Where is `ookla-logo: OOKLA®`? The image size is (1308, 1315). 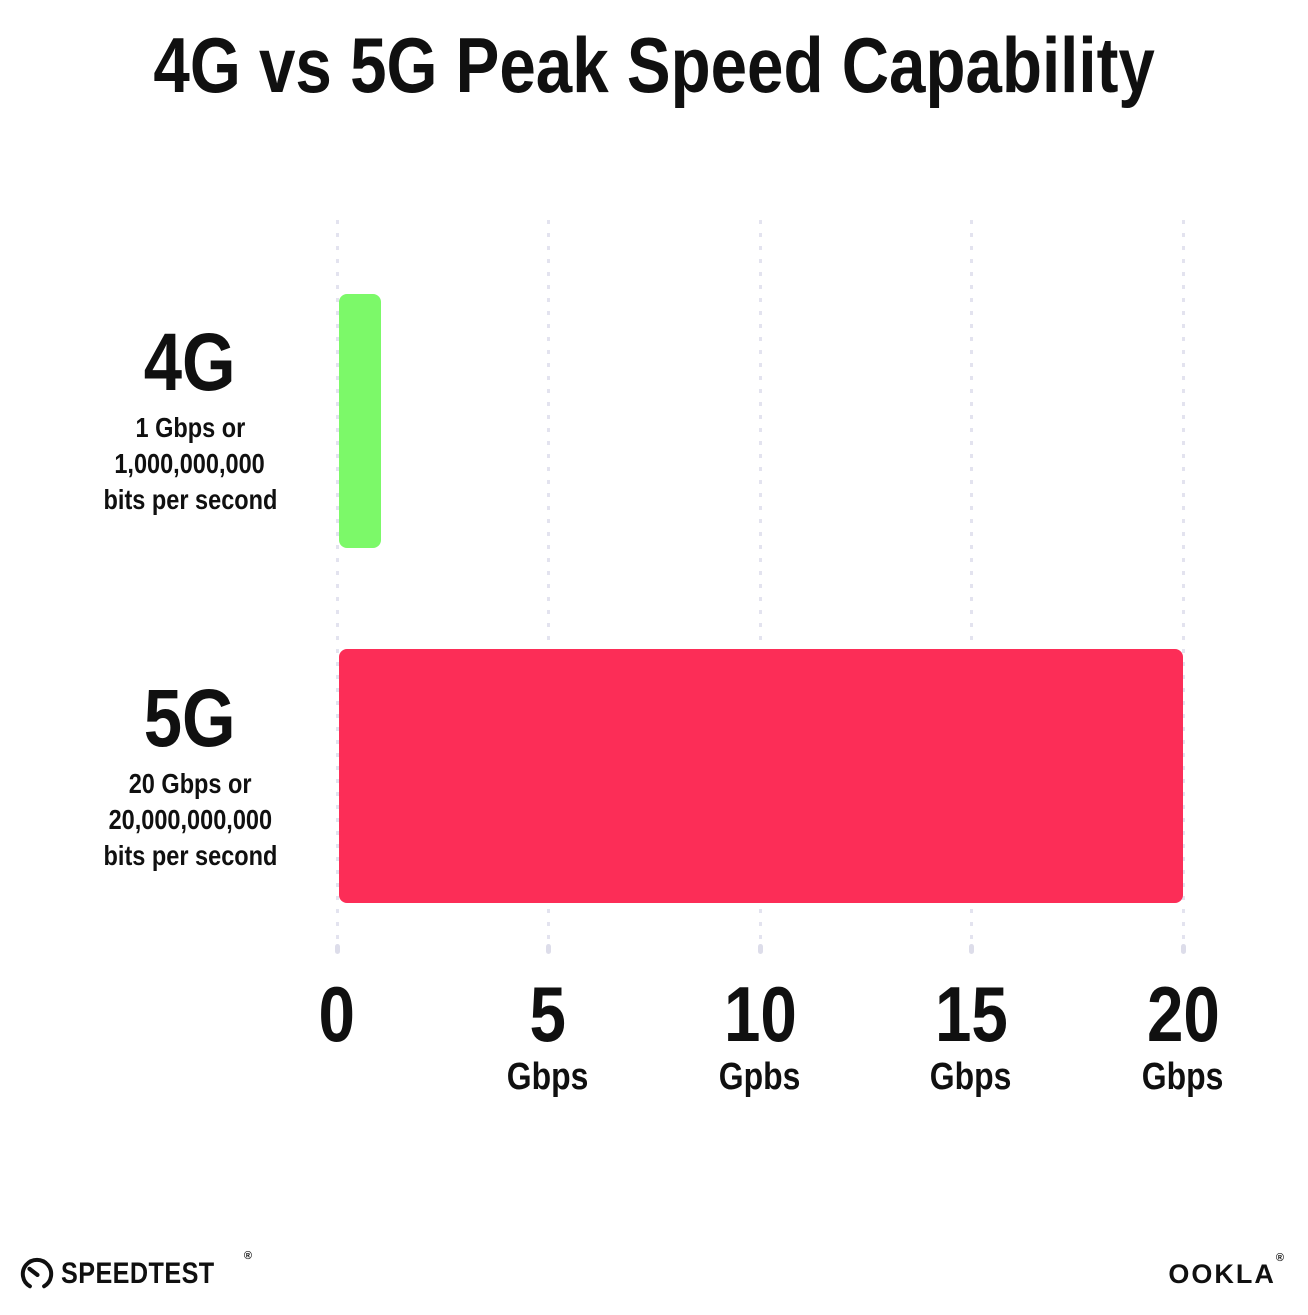
ookla-logo: OOKLA® is located at coordinates (1227, 1271).